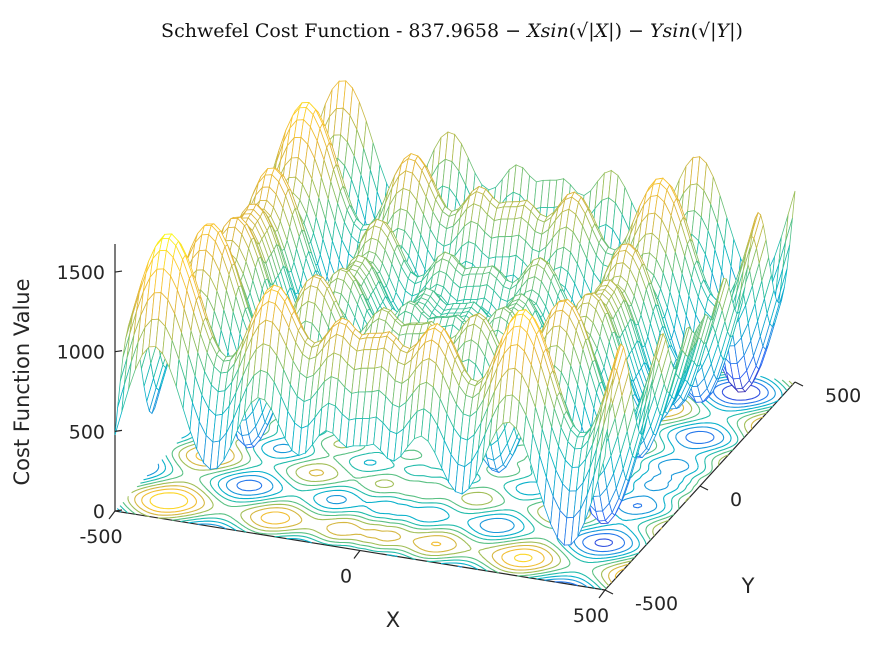  I want to click on title-term1-fn: sin, so click(555, 31).